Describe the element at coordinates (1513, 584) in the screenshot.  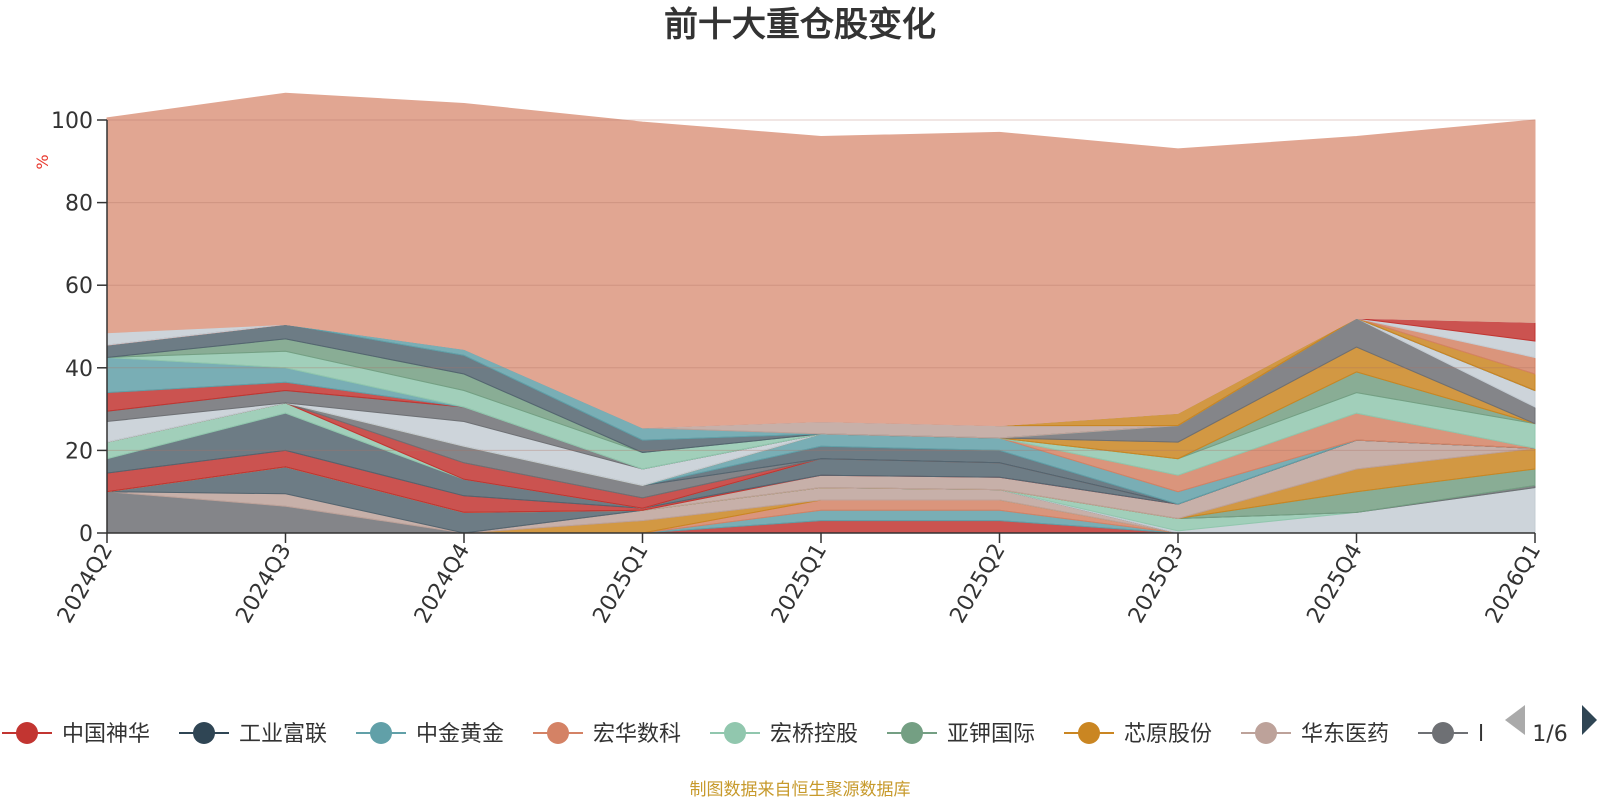
I see `x-tick-label: 2026Q1` at that location.